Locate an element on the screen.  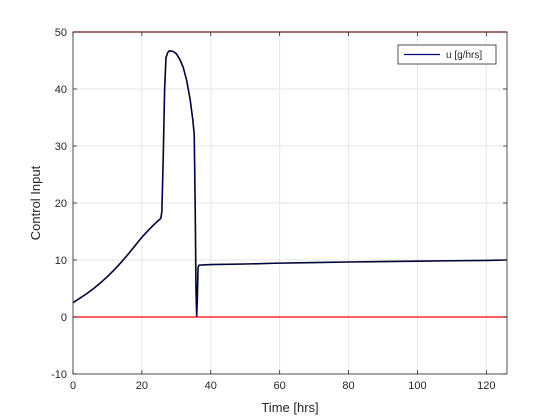
x-tick-label: 120 is located at coordinates (486, 386).